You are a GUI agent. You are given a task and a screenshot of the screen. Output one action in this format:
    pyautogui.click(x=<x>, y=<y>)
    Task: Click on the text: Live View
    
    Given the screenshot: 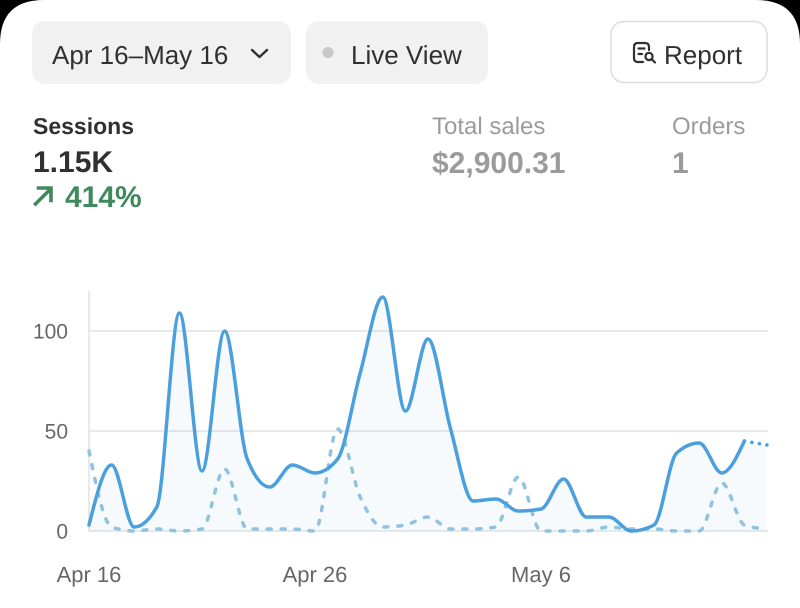 What is the action you would take?
    pyautogui.click(x=406, y=55)
    